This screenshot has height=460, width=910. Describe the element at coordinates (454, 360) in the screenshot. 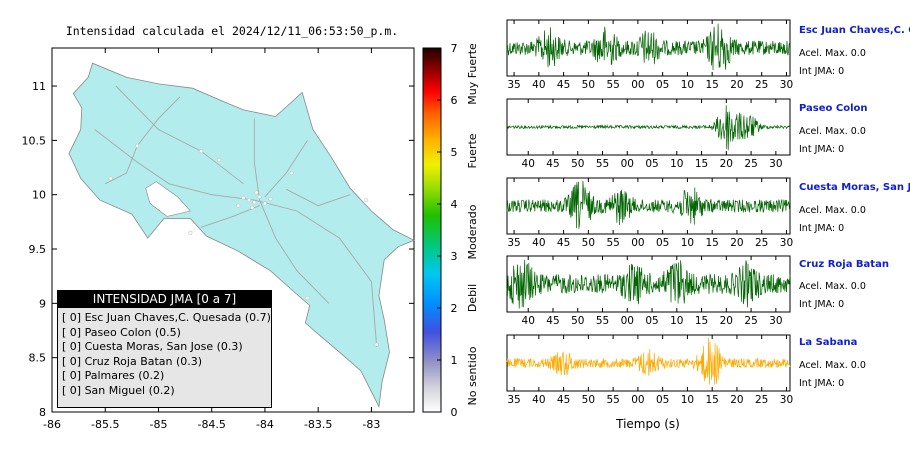

I see `colorbar-tick-label: 1` at that location.